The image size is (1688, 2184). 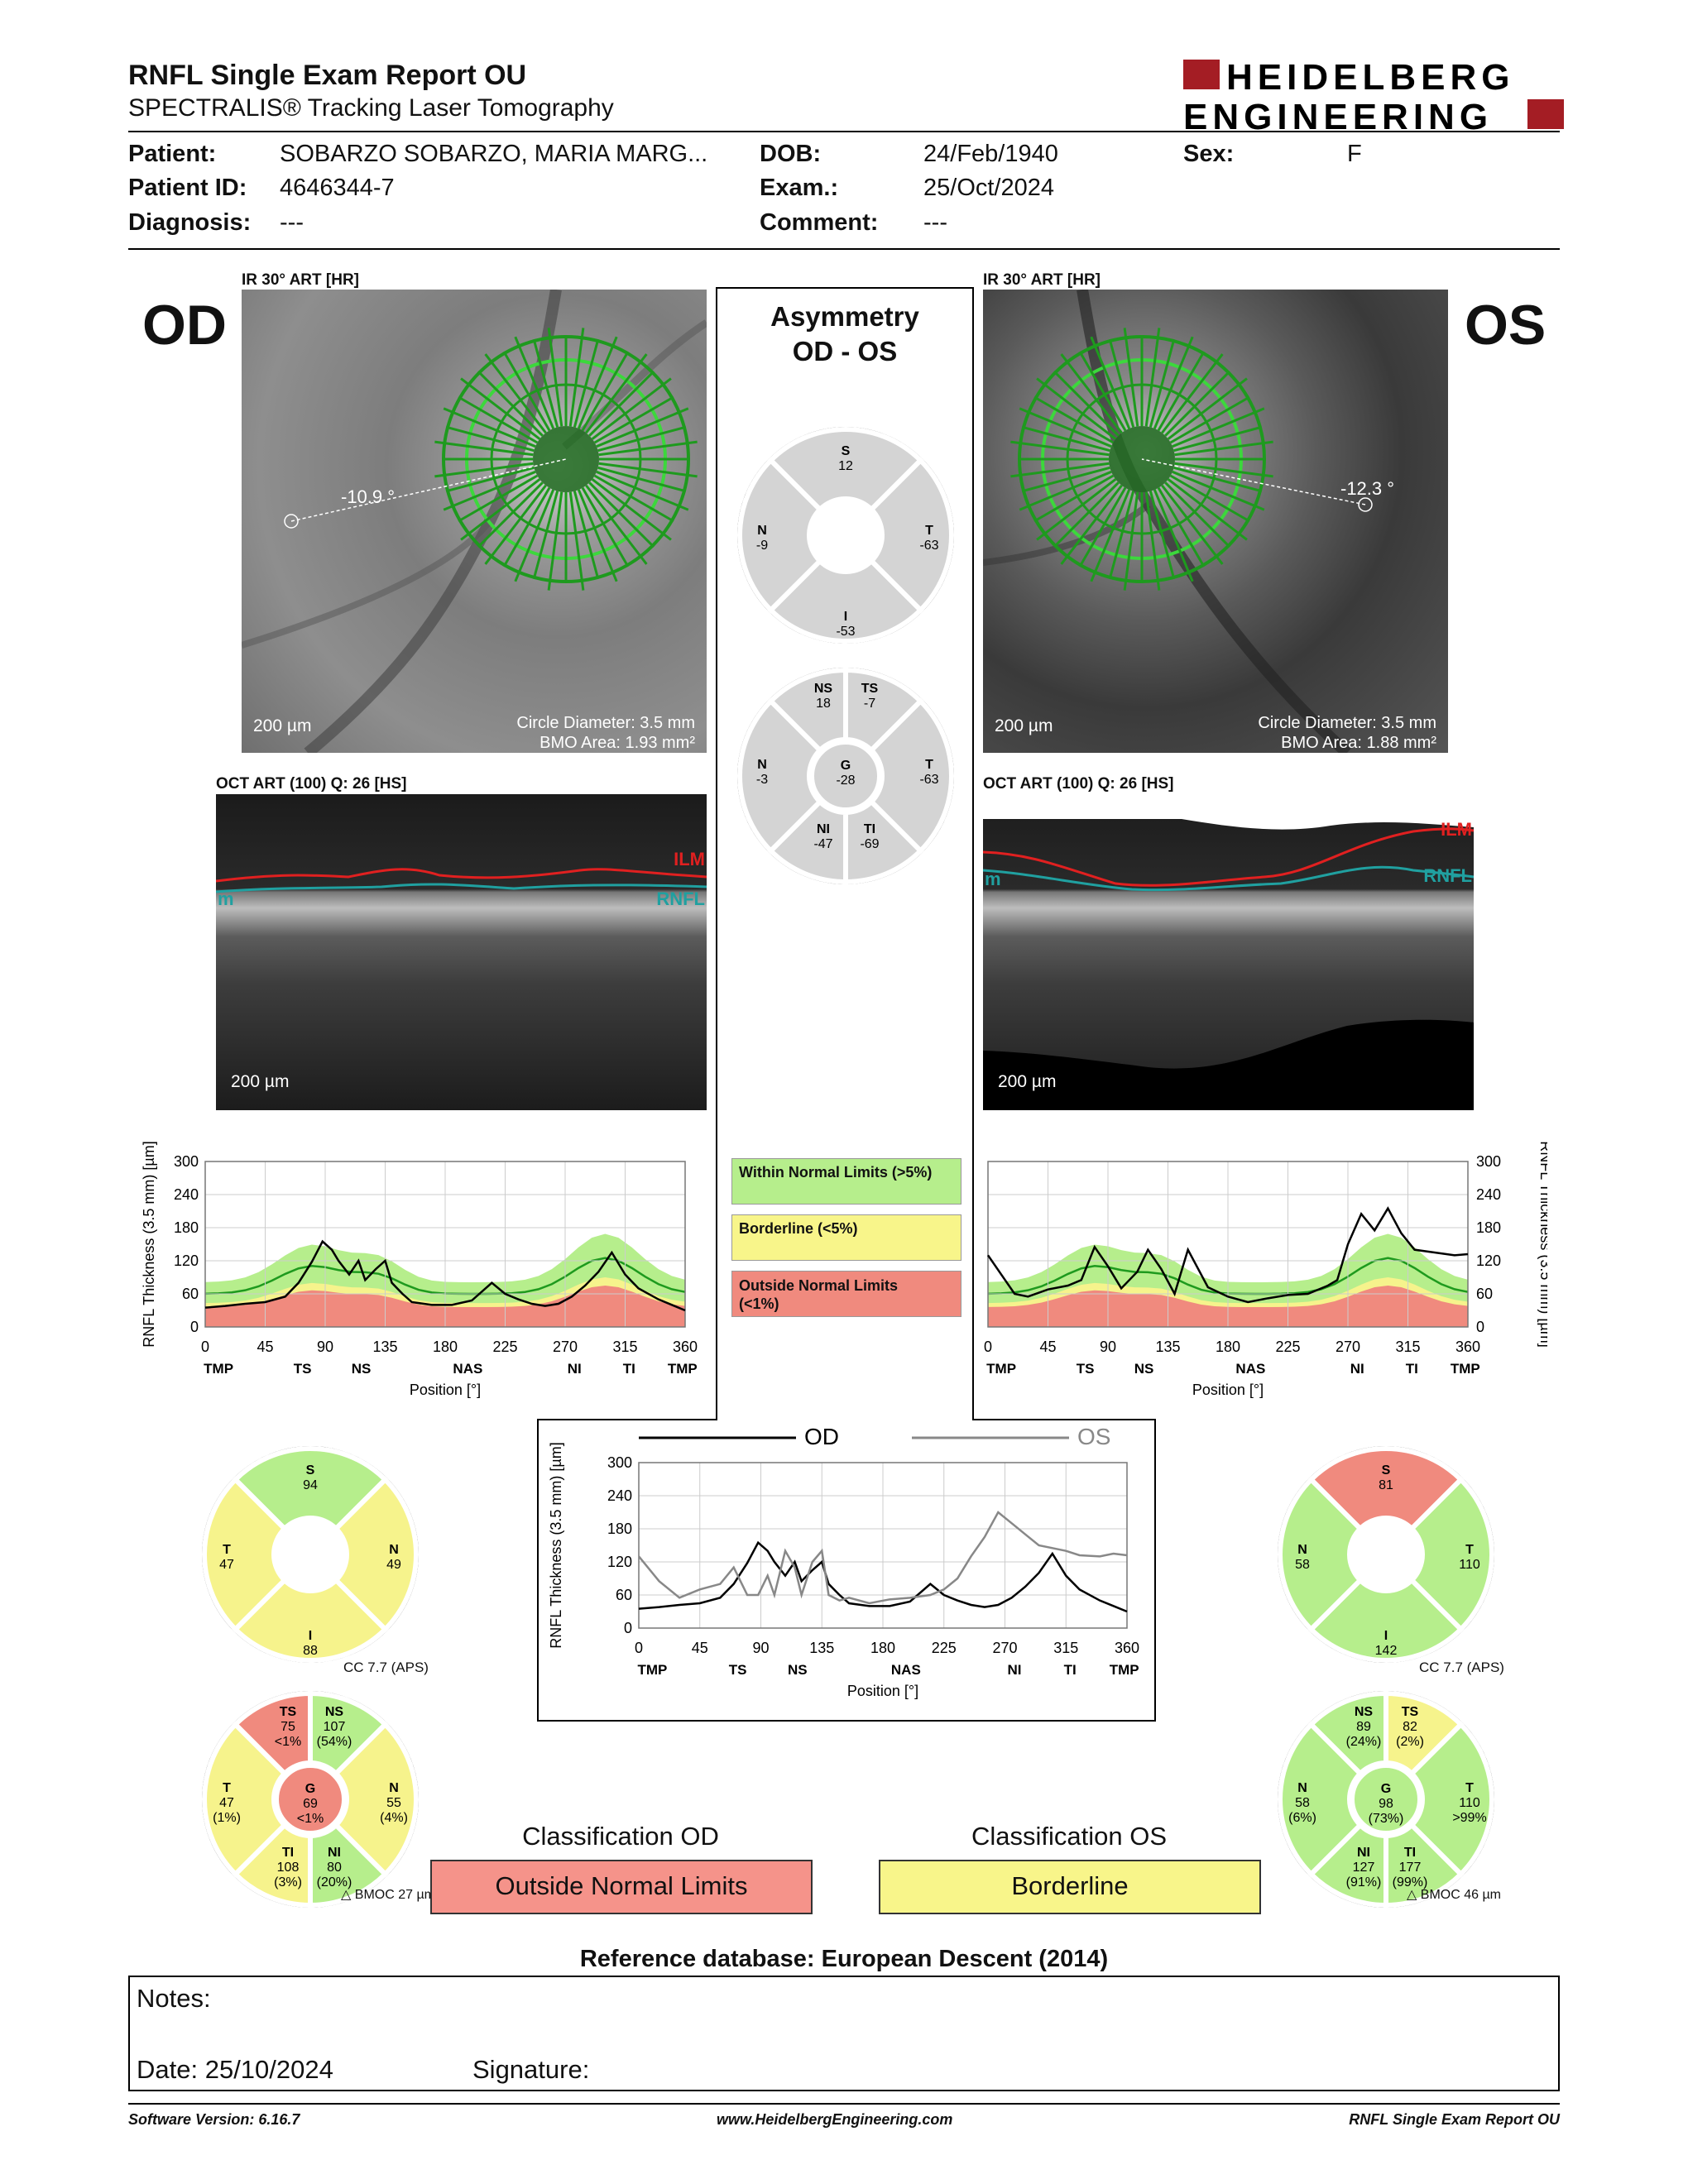 I want to click on T-label-1: 110, so click(x=1469, y=1803).